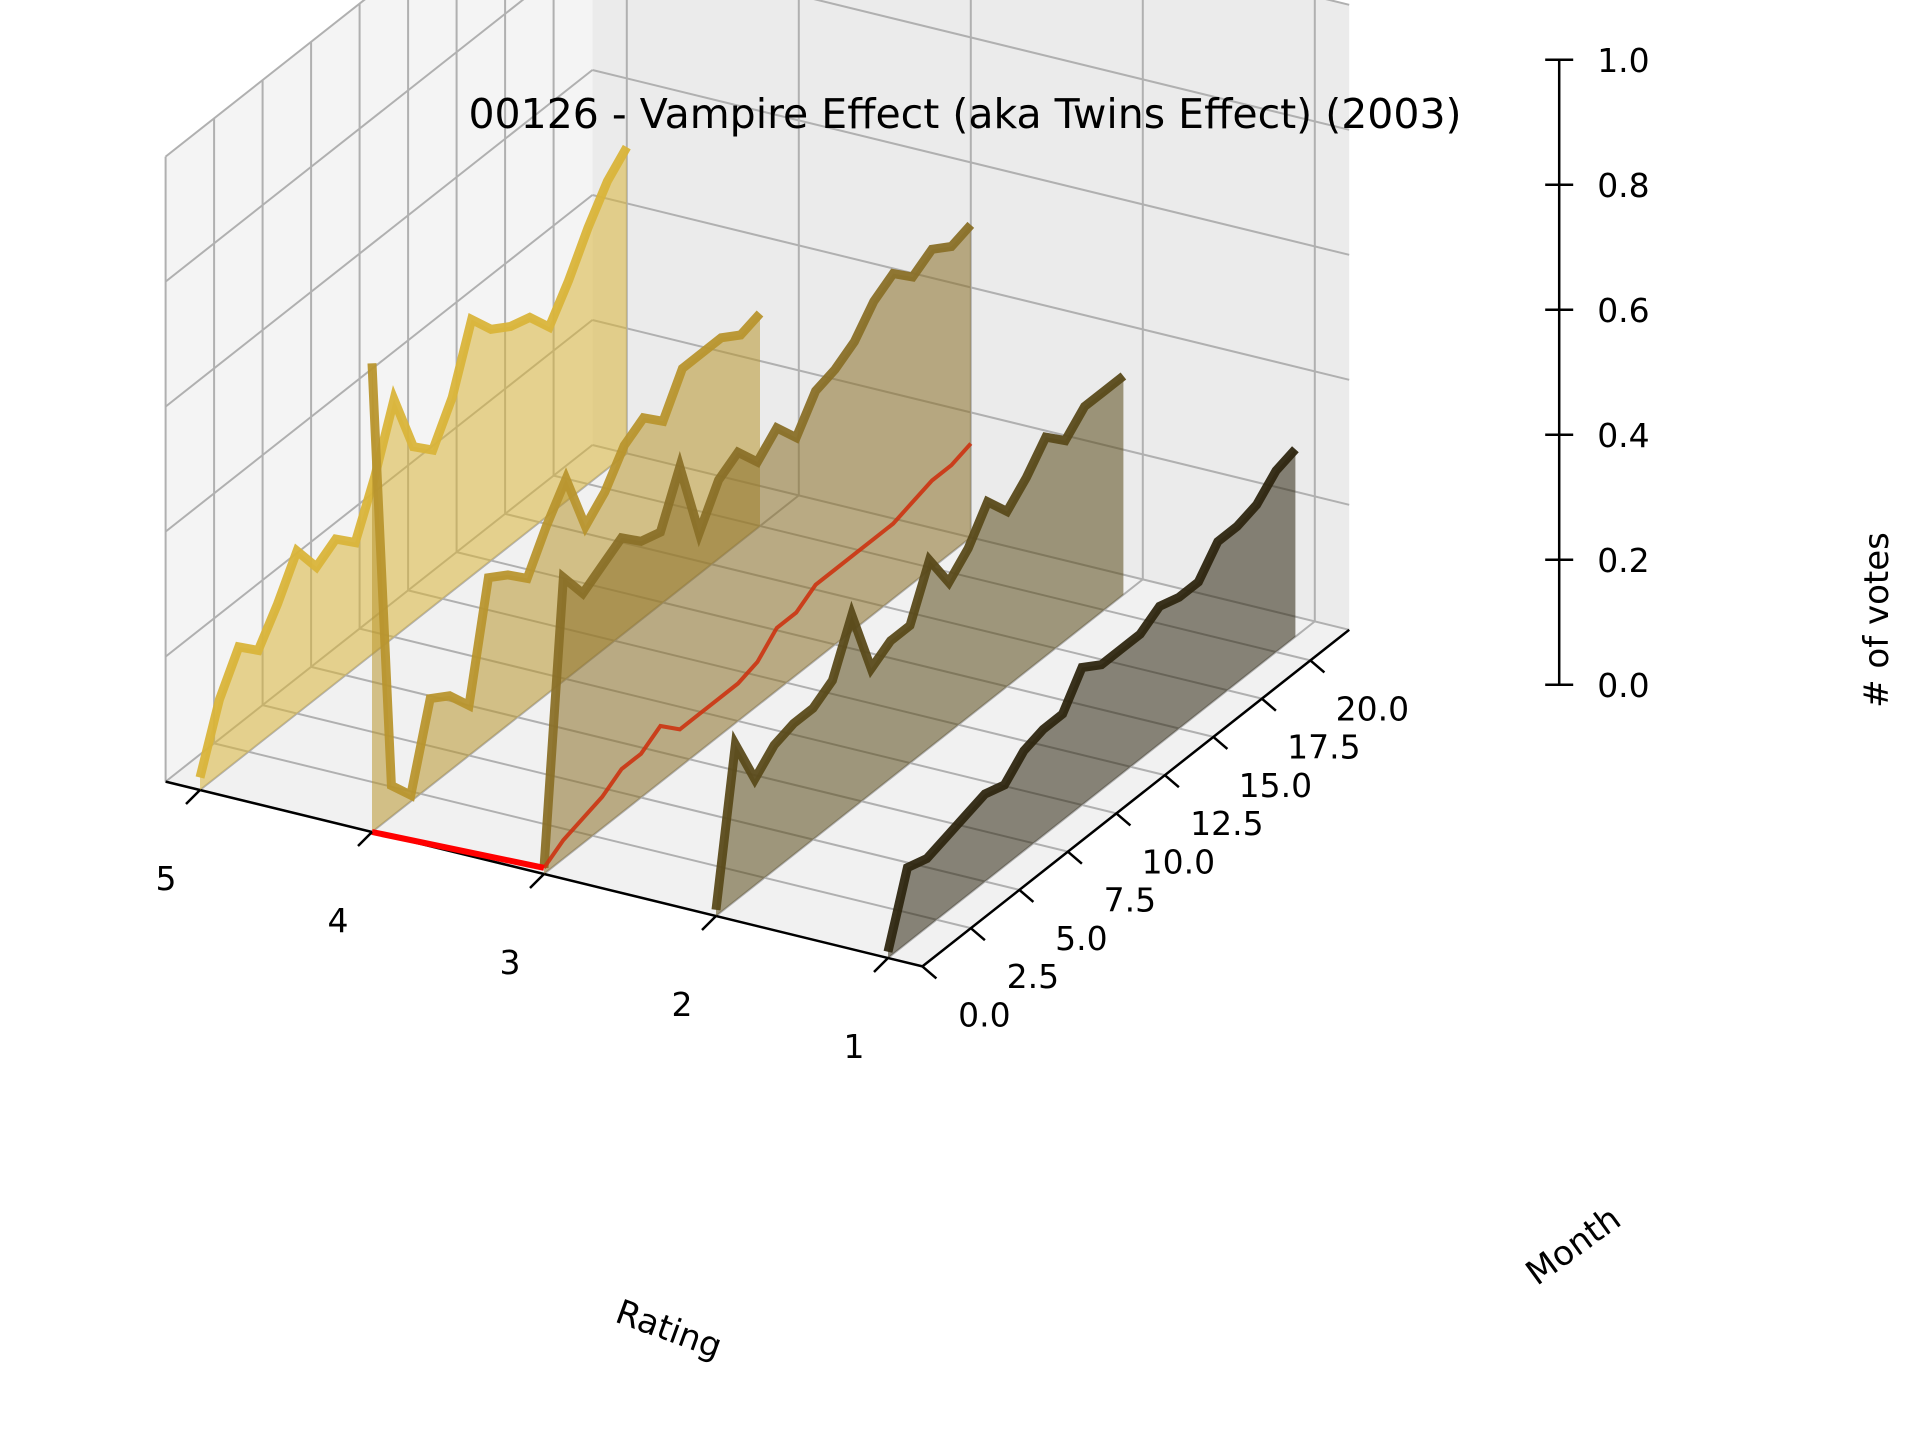  I want to click on x-tick-label: 1, so click(854, 1046).